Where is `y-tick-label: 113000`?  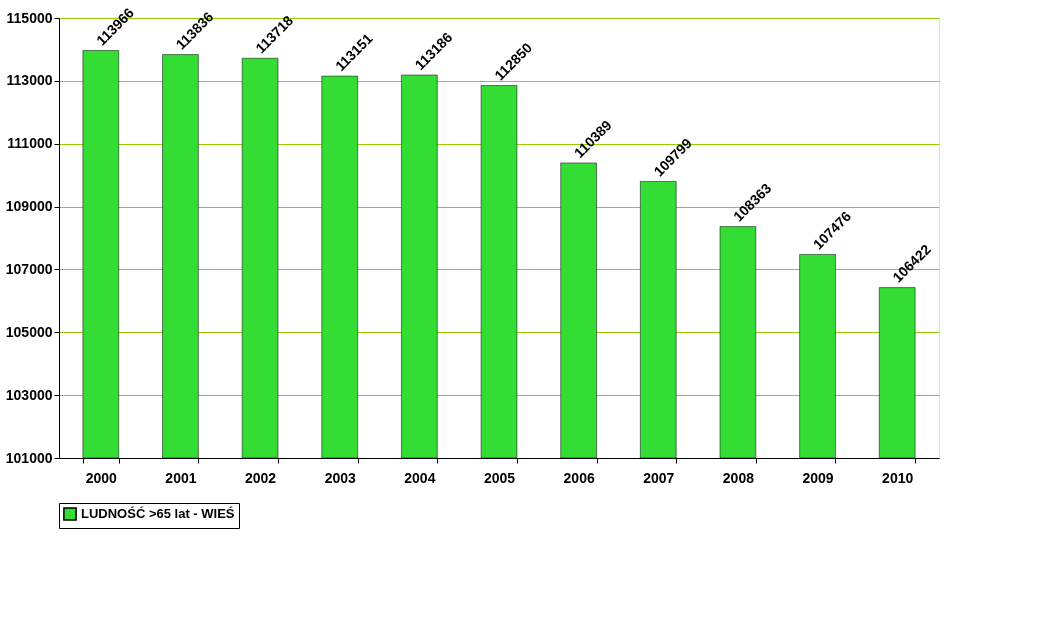 y-tick-label: 113000 is located at coordinates (29, 80).